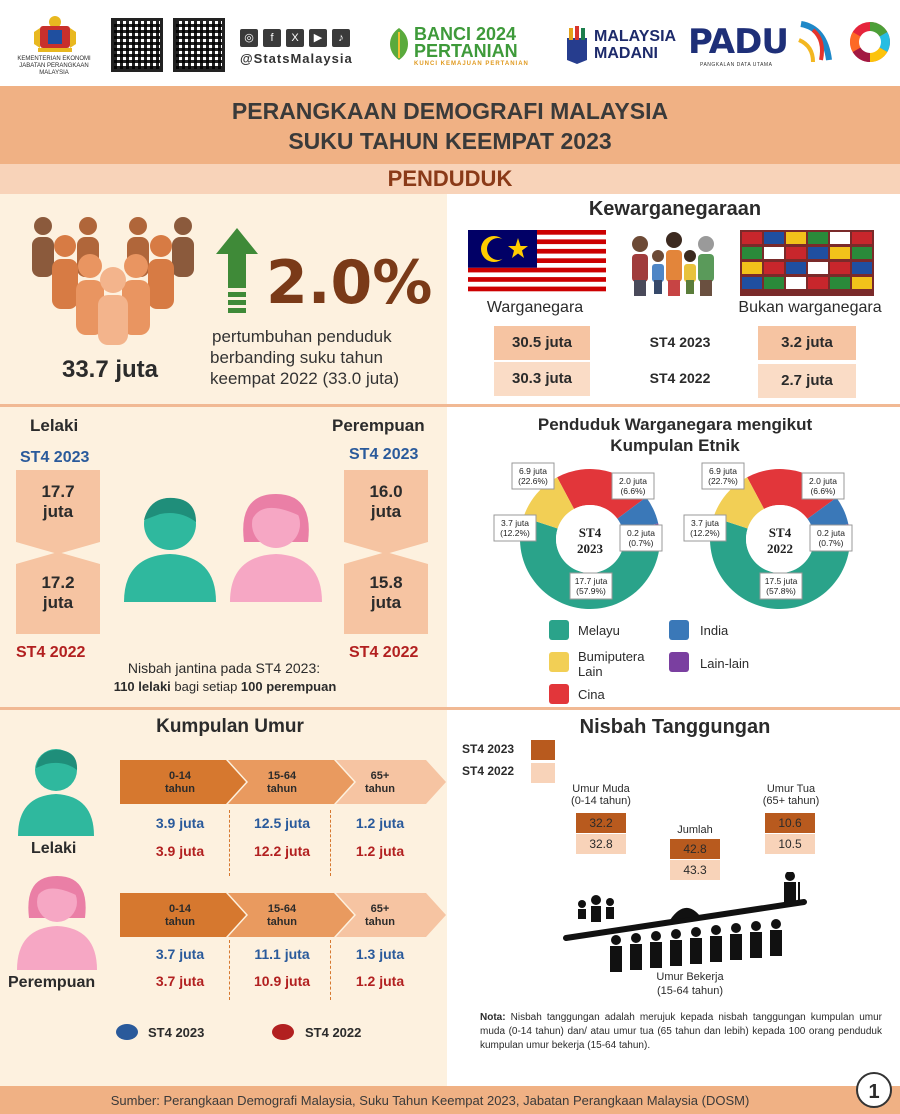 This screenshot has height=1114, width=900. I want to click on donut-center-label: 2022, so click(780, 548).